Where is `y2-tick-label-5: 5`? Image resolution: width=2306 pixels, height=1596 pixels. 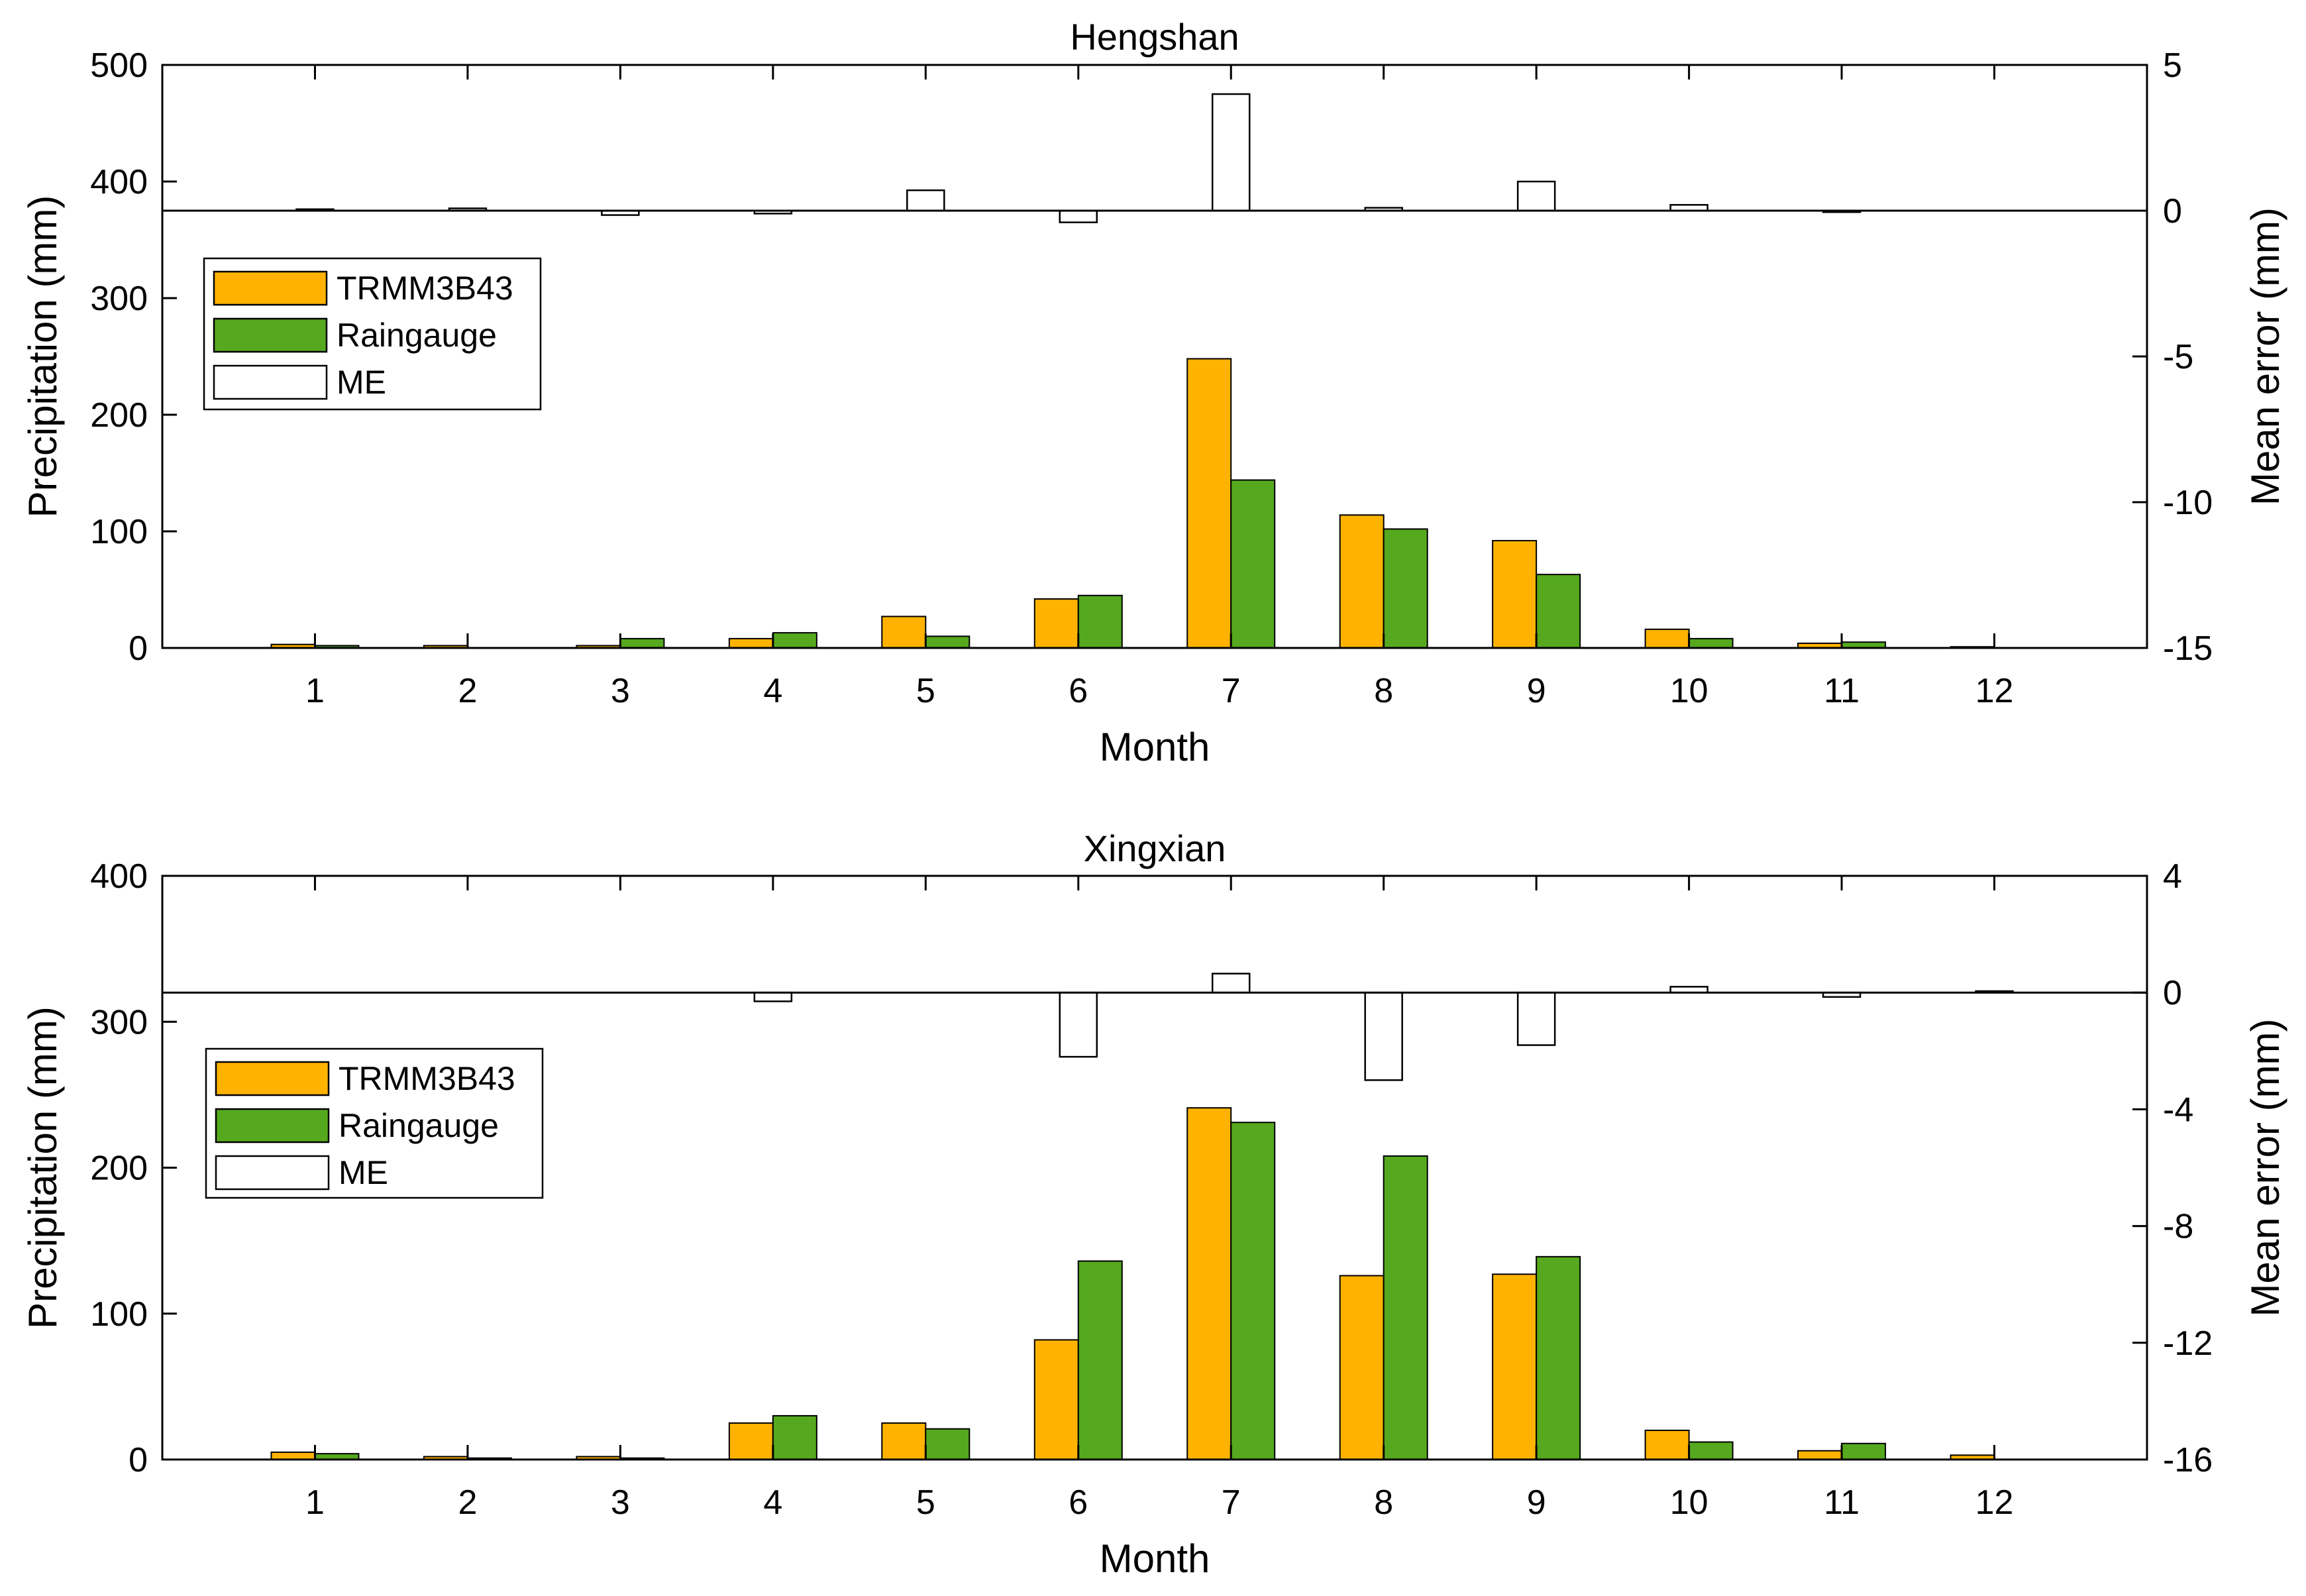
y2-tick-label-5: 5 is located at coordinates (2172, 65).